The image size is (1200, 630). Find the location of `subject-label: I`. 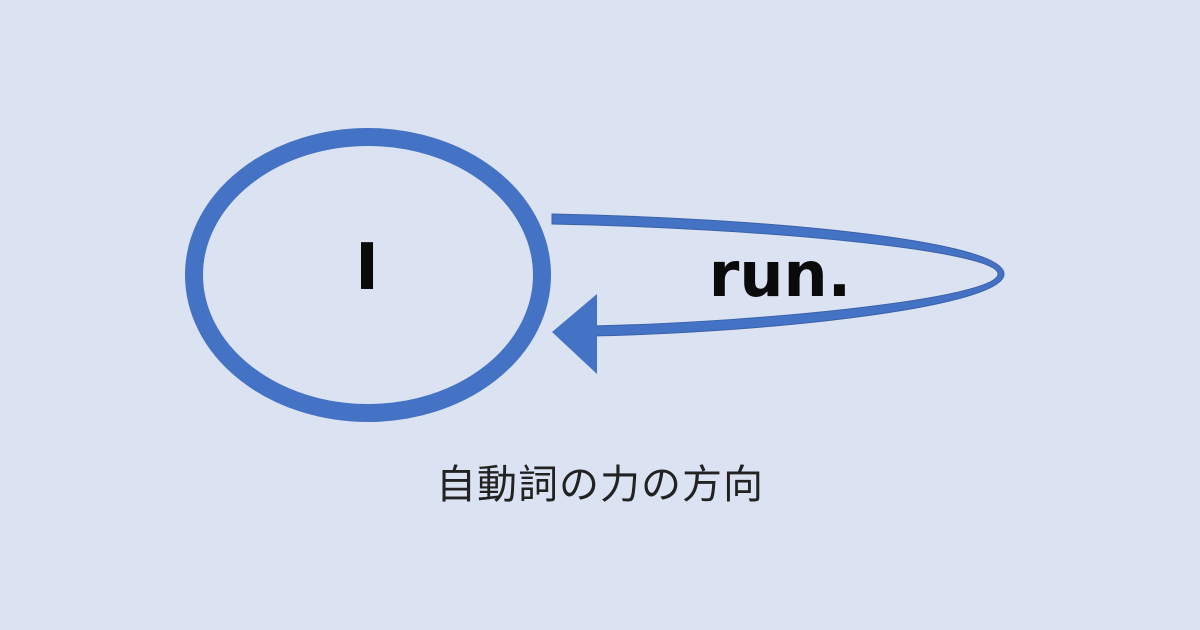

subject-label: I is located at coordinates (367, 268).